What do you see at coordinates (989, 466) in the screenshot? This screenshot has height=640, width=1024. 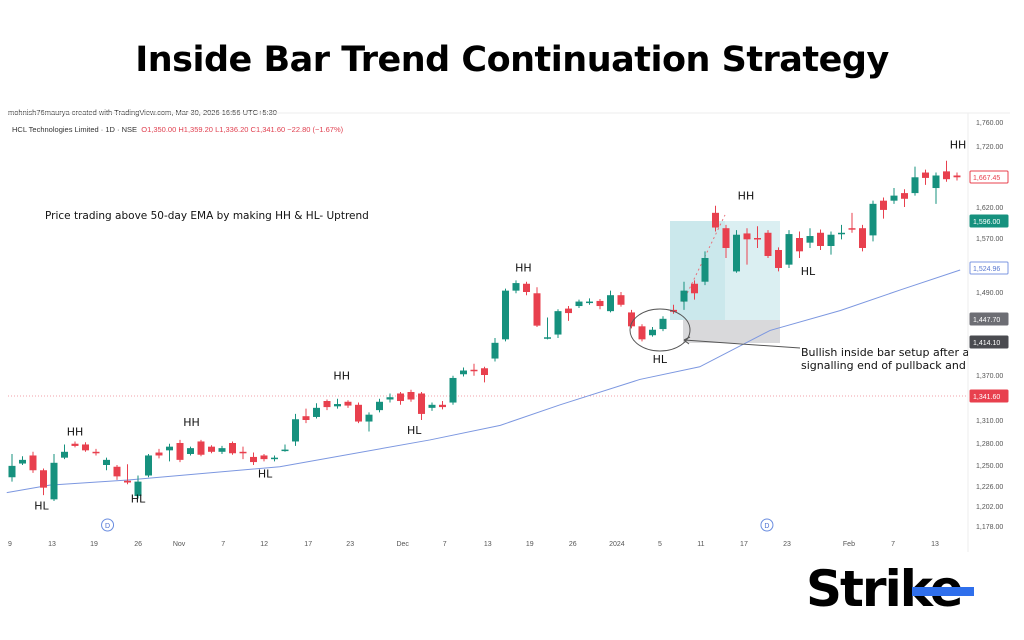 I see `y-tick-label: 1,250.00` at bounding box center [989, 466].